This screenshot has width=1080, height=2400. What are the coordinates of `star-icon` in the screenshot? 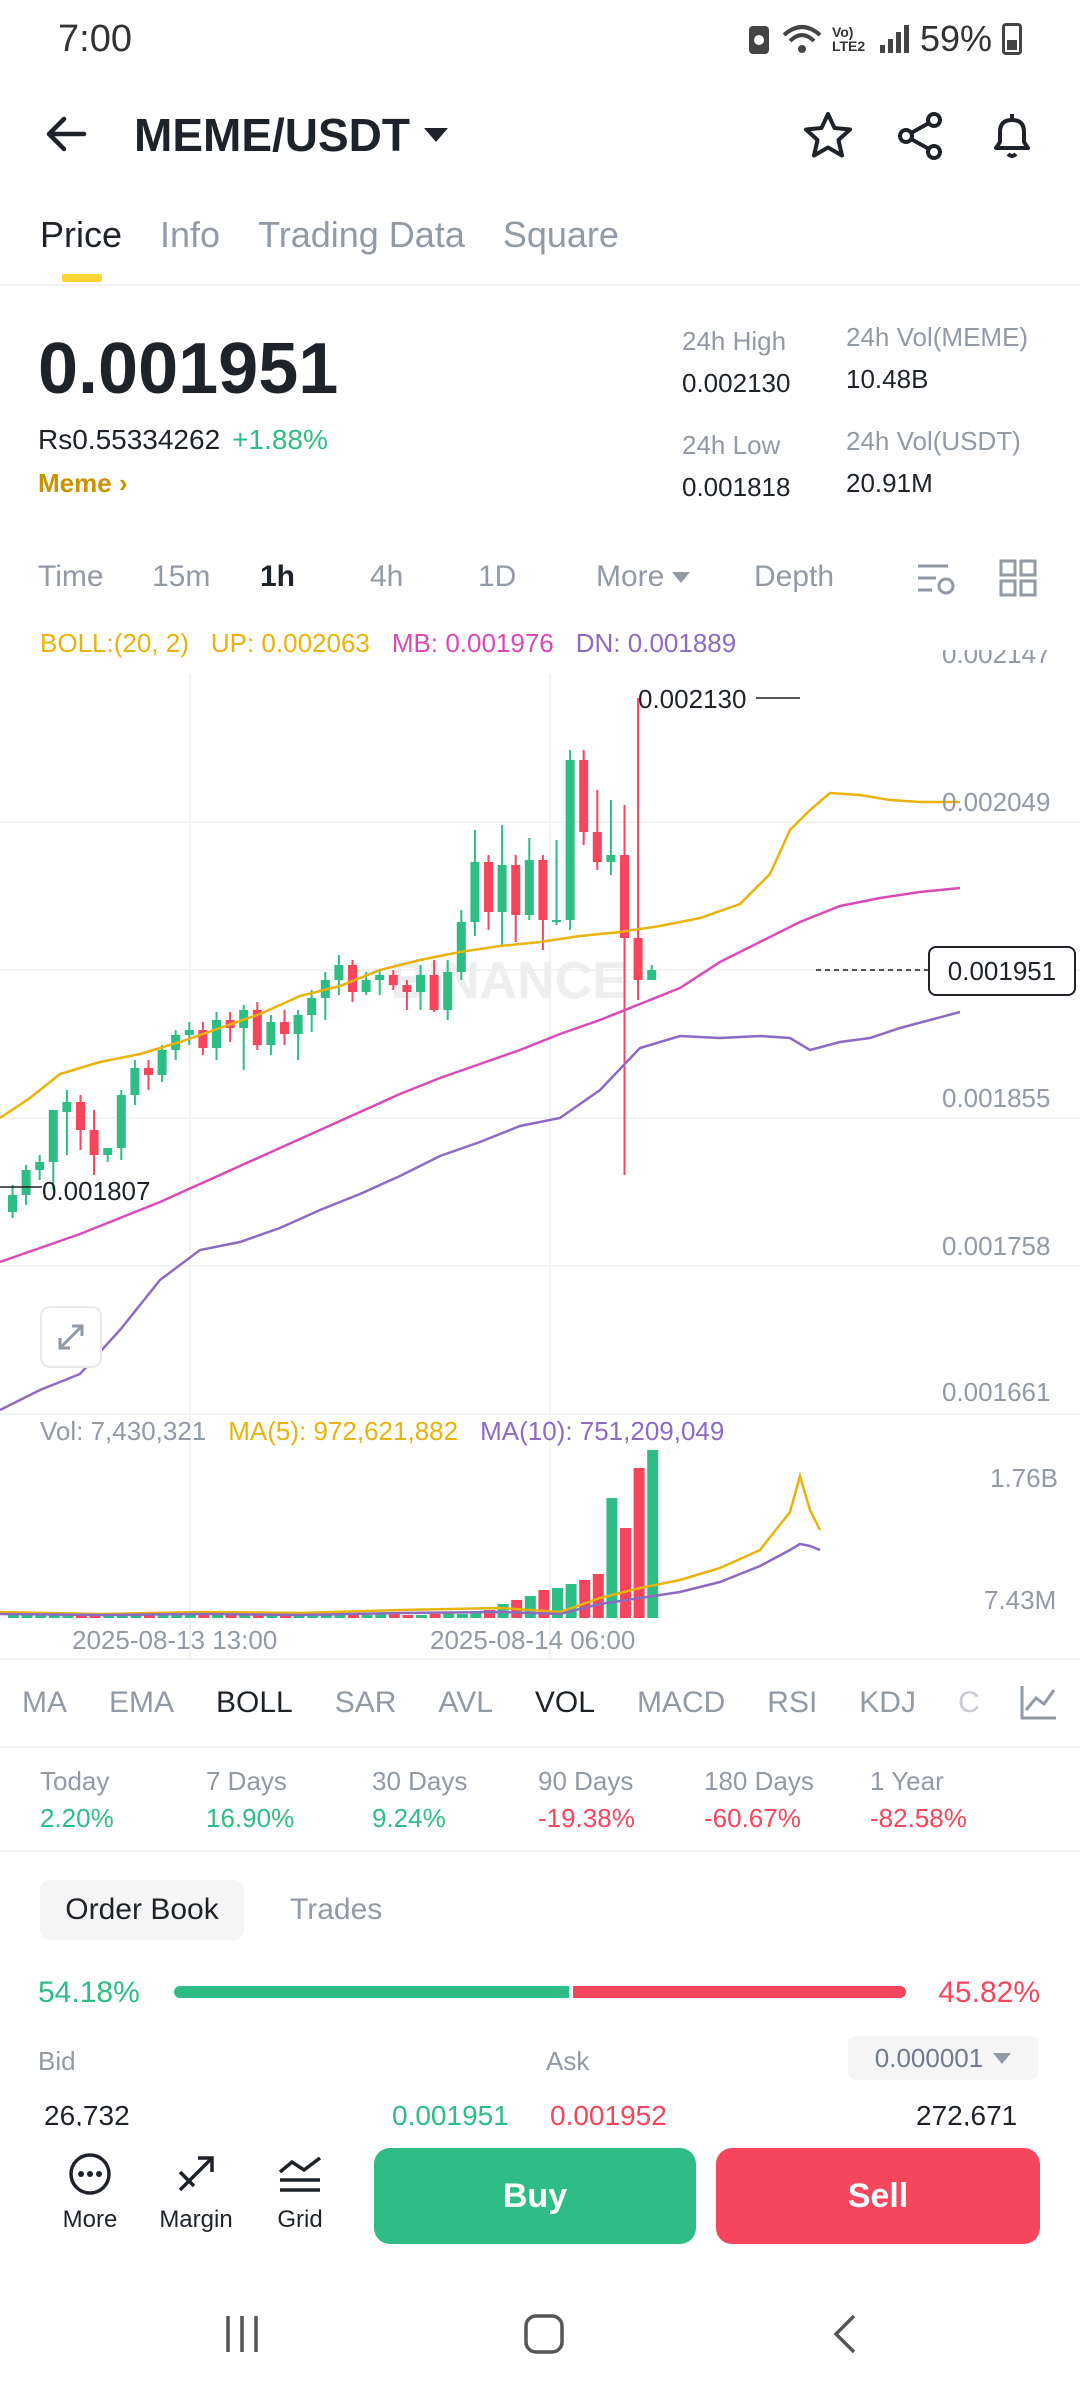 It's located at (828, 136).